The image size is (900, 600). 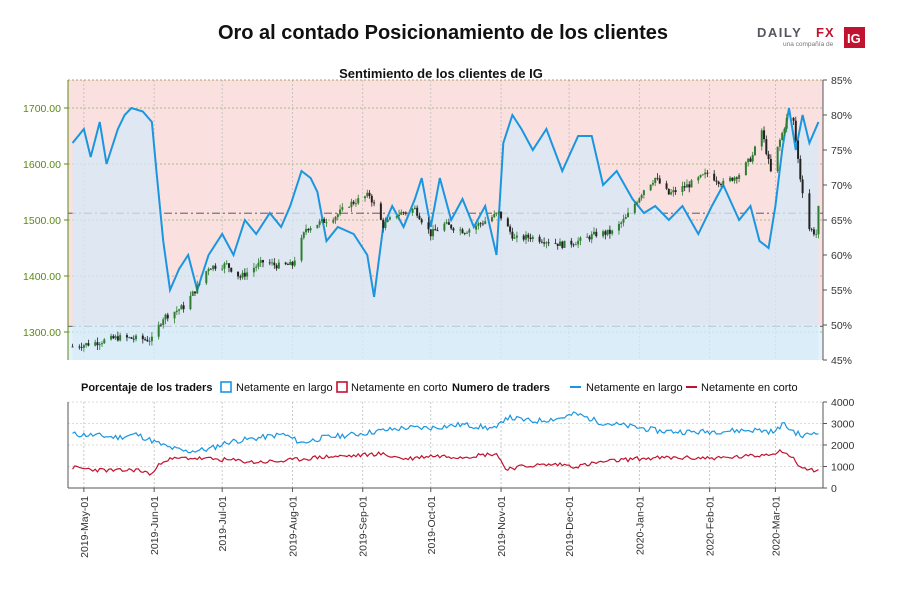 What do you see at coordinates (808, 44) in the screenshot?
I see `svg-text: una compañía de` at bounding box center [808, 44].